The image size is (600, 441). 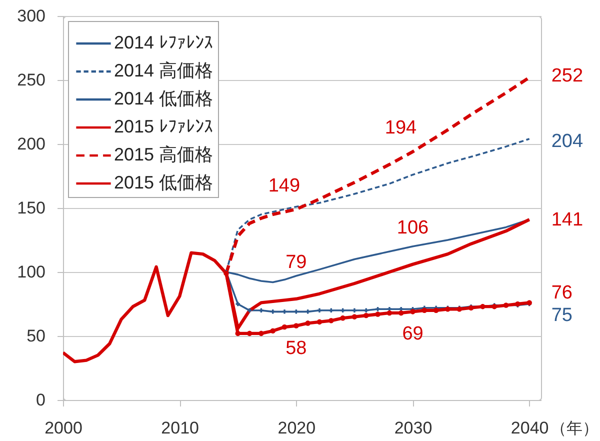 I want to click on legend-label: 2015 ﾚﾌｧﾚﾝｽ, so click(x=164, y=126).